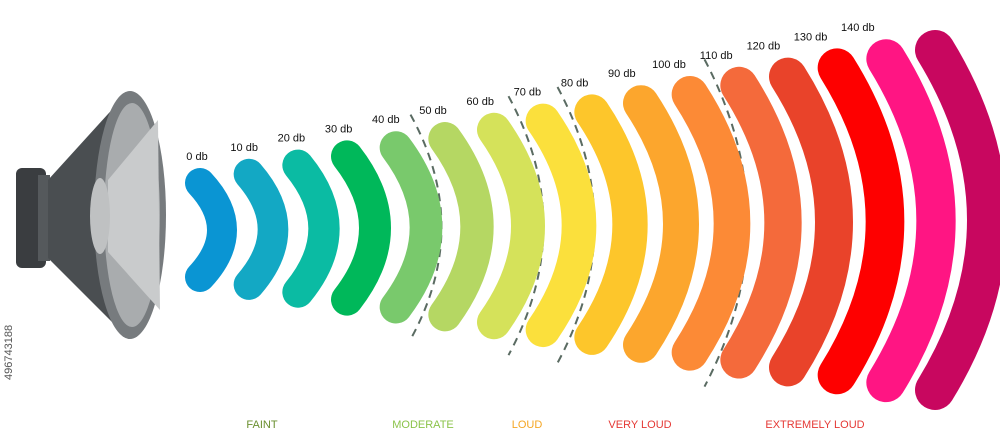 This screenshot has width=1000, height=436. I want to click on category-label: EXTREMELY LOUD, so click(814, 425).